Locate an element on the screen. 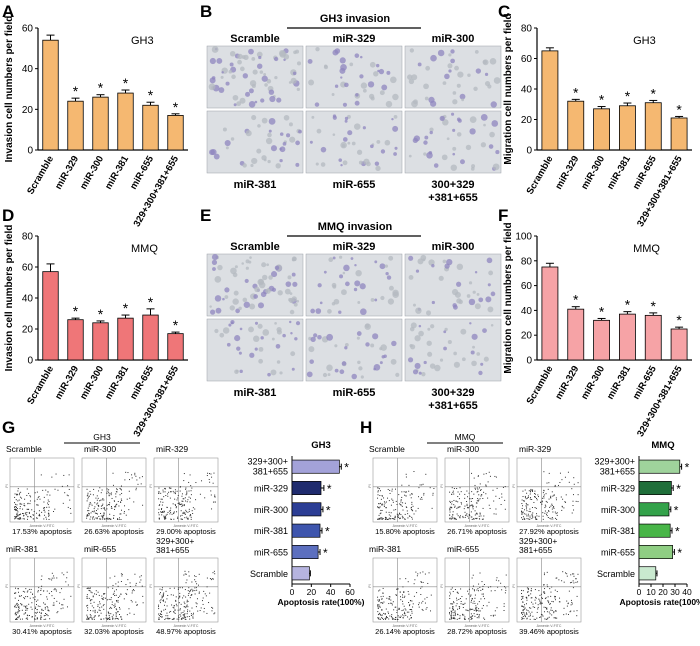 Image resolution: width=700 pixels, height=646 pixels. micrograph-tile is located at coordinates (354, 285).